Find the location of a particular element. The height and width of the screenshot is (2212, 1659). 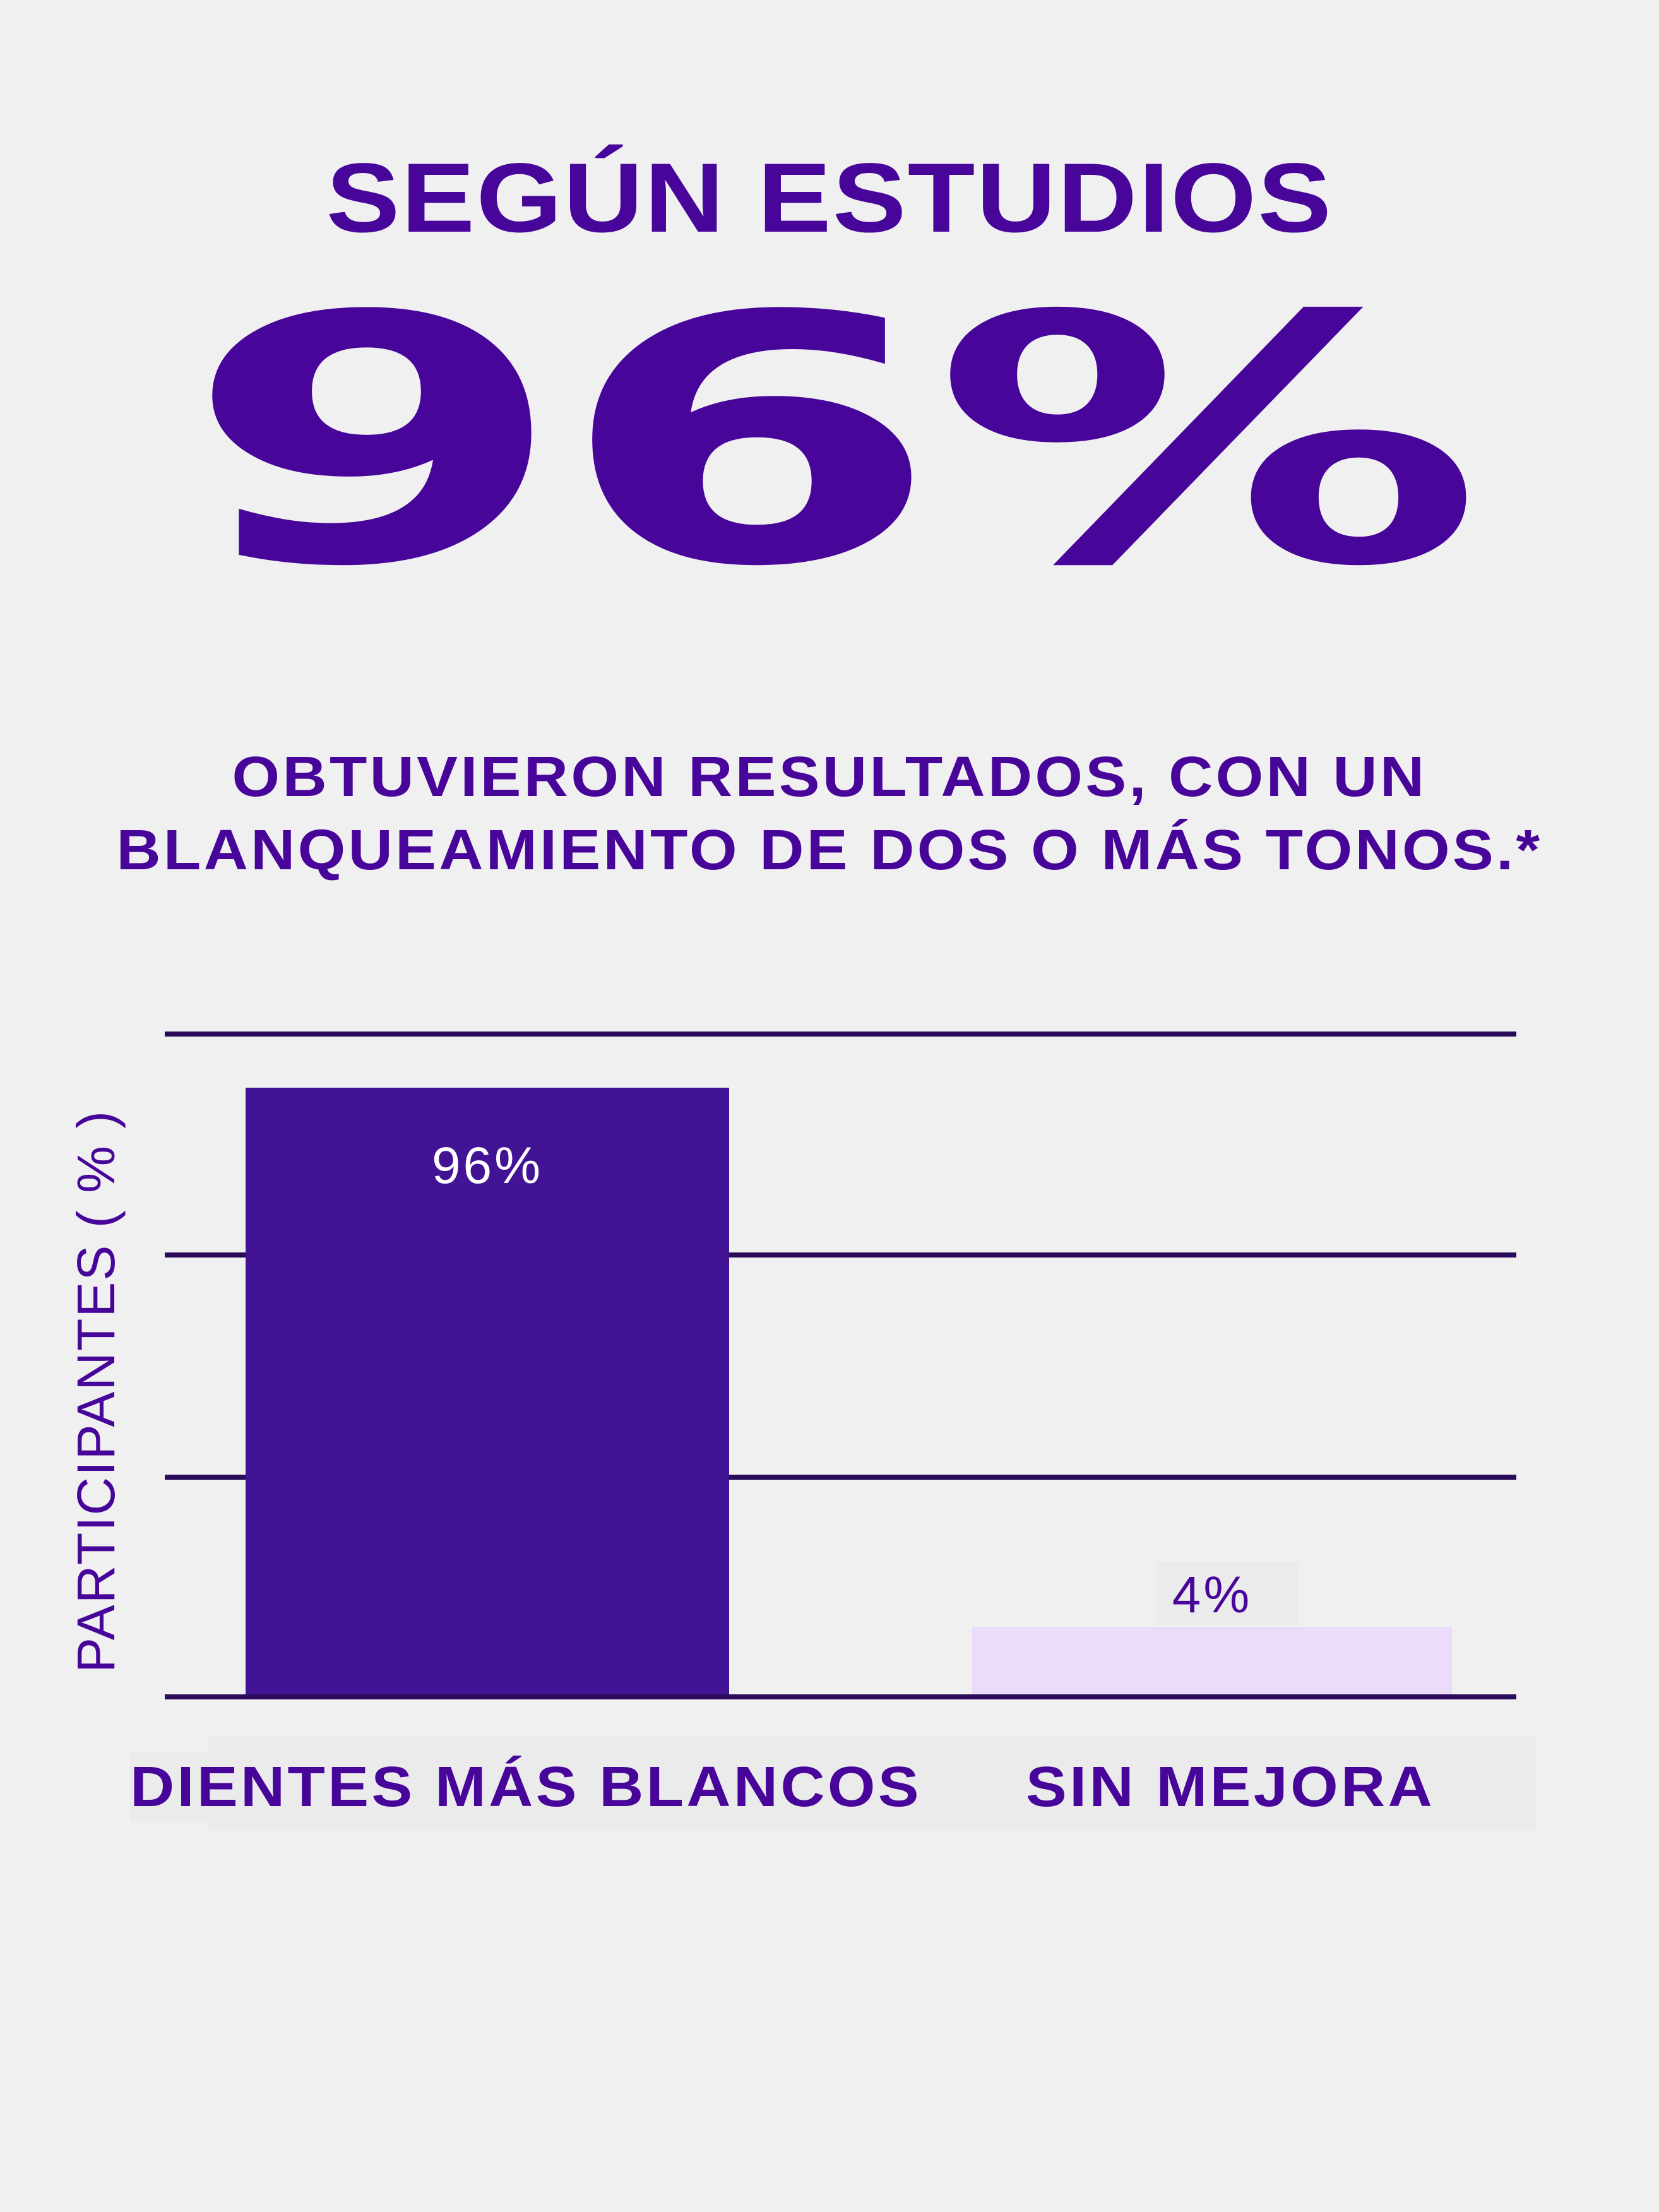

x-axis-baseline is located at coordinates (841, 1697).